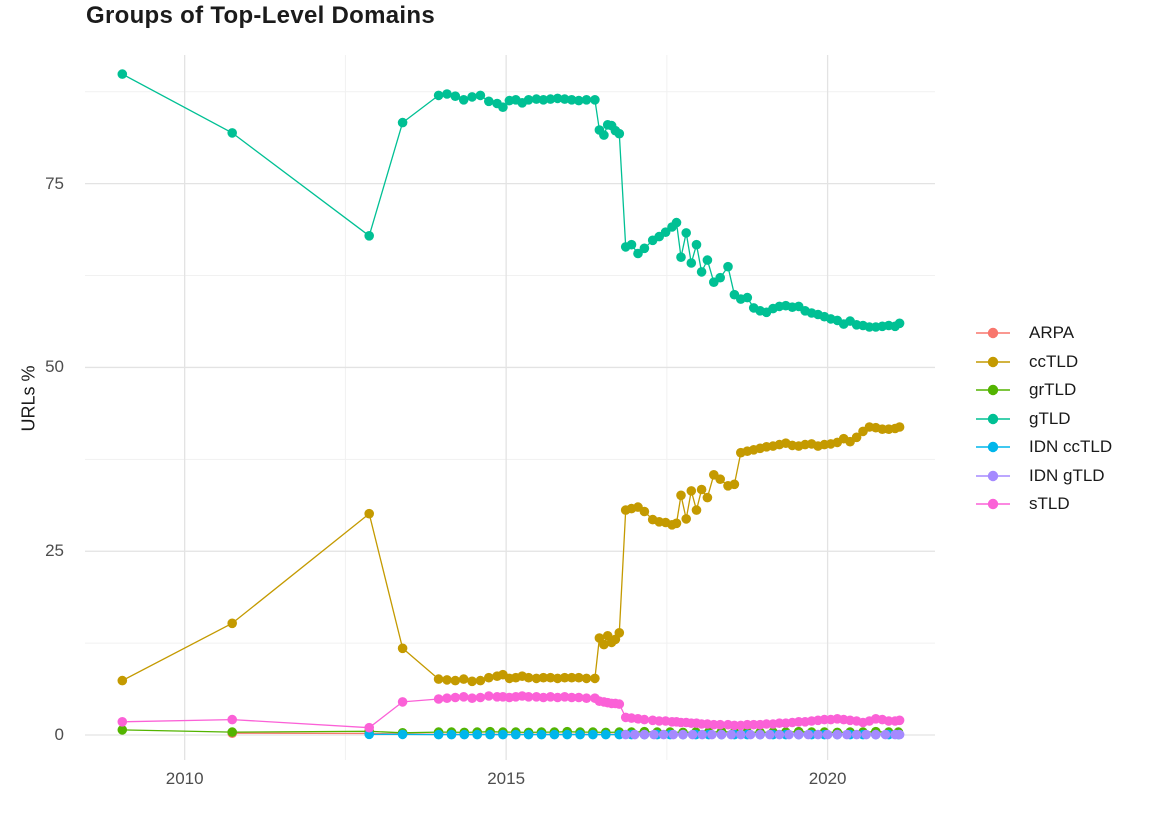  I want to click on series-stld, so click(511, 712).